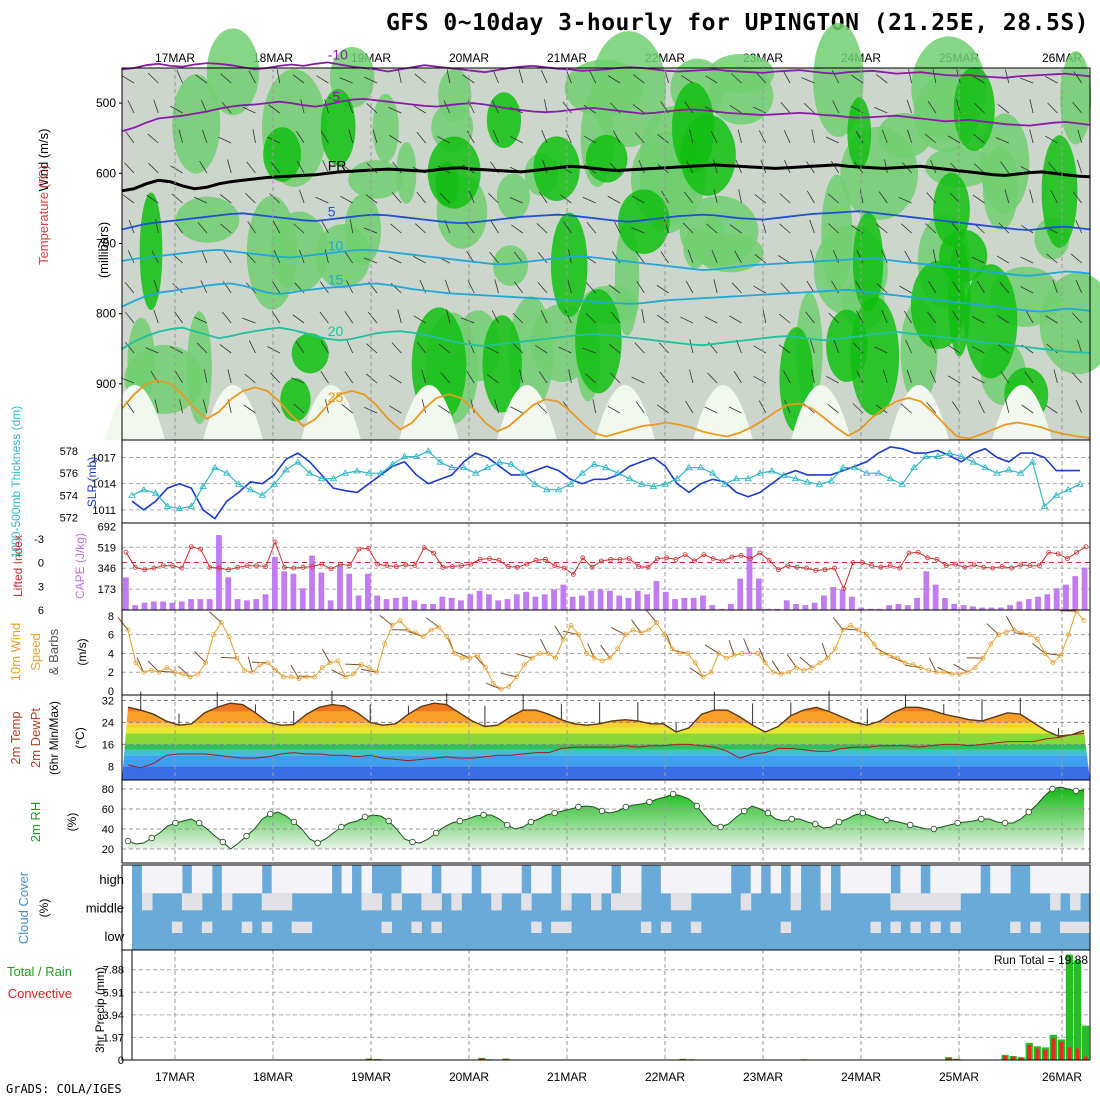 The height and width of the screenshot is (1100, 1100). What do you see at coordinates (106, 173) in the screenshot?
I see `pressure-tick-label: 600` at bounding box center [106, 173].